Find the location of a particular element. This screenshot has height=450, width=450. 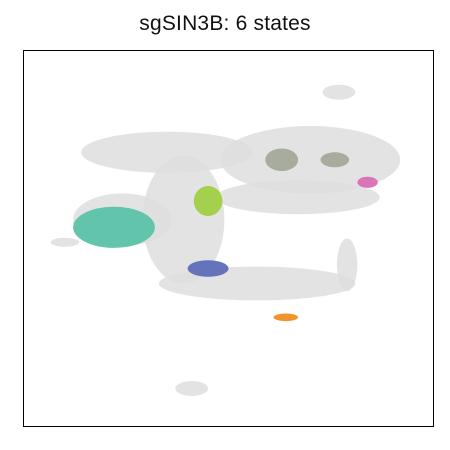

background-cluster-right-lower-arc is located at coordinates (298, 197).